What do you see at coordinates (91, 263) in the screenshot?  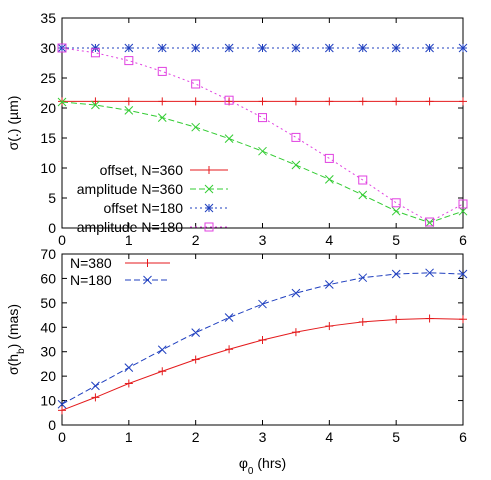 I see `legend-label: N=380` at bounding box center [91, 263].